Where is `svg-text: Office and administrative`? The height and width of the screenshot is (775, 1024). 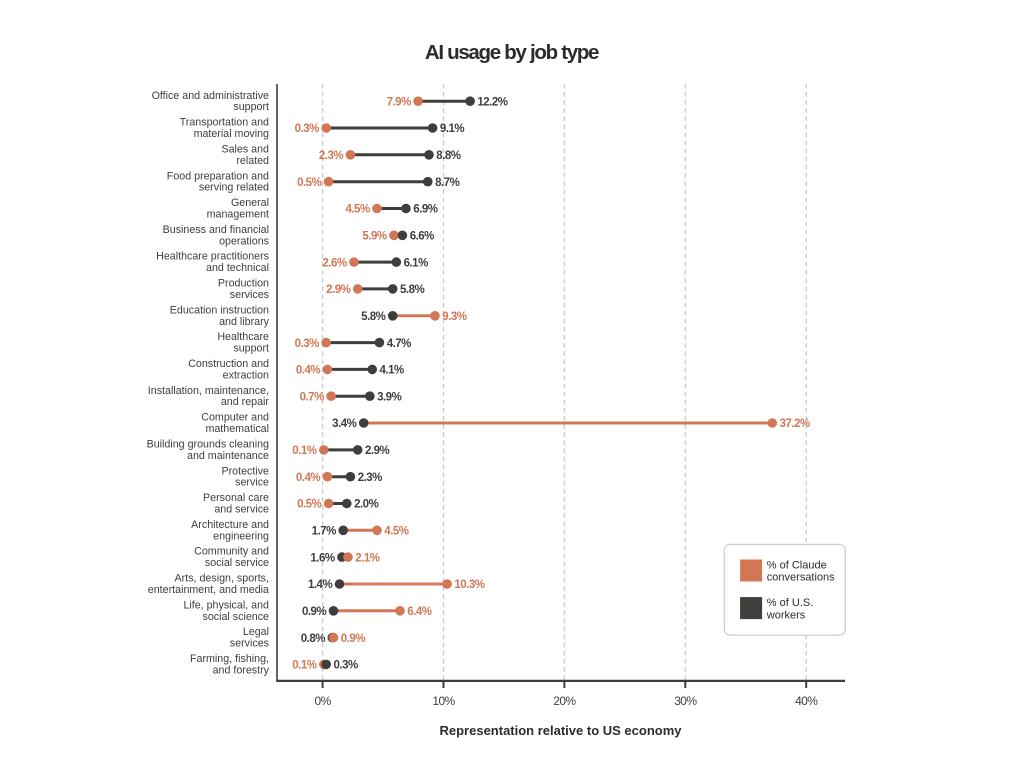 svg-text: Office and administrative is located at coordinates (210, 96).